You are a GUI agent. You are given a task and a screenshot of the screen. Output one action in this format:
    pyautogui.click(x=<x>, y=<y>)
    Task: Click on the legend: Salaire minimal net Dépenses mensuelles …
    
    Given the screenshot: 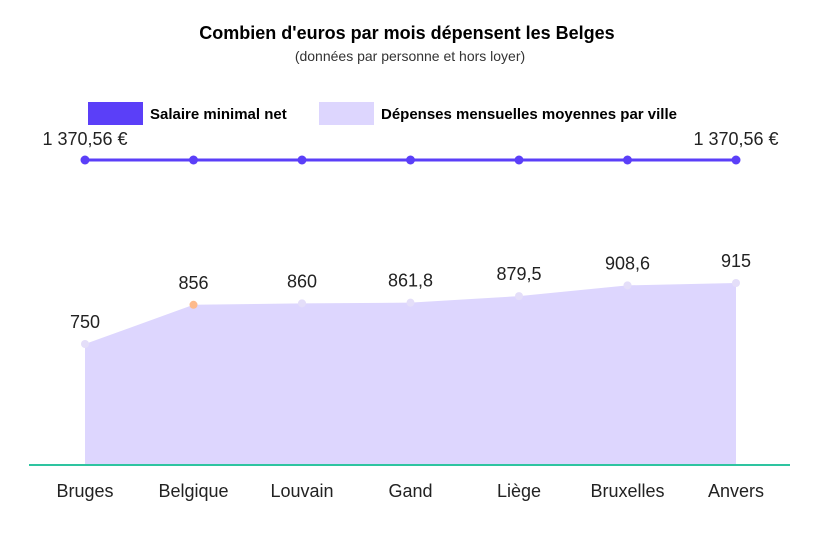 What is the action you would take?
    pyautogui.click(x=382, y=113)
    